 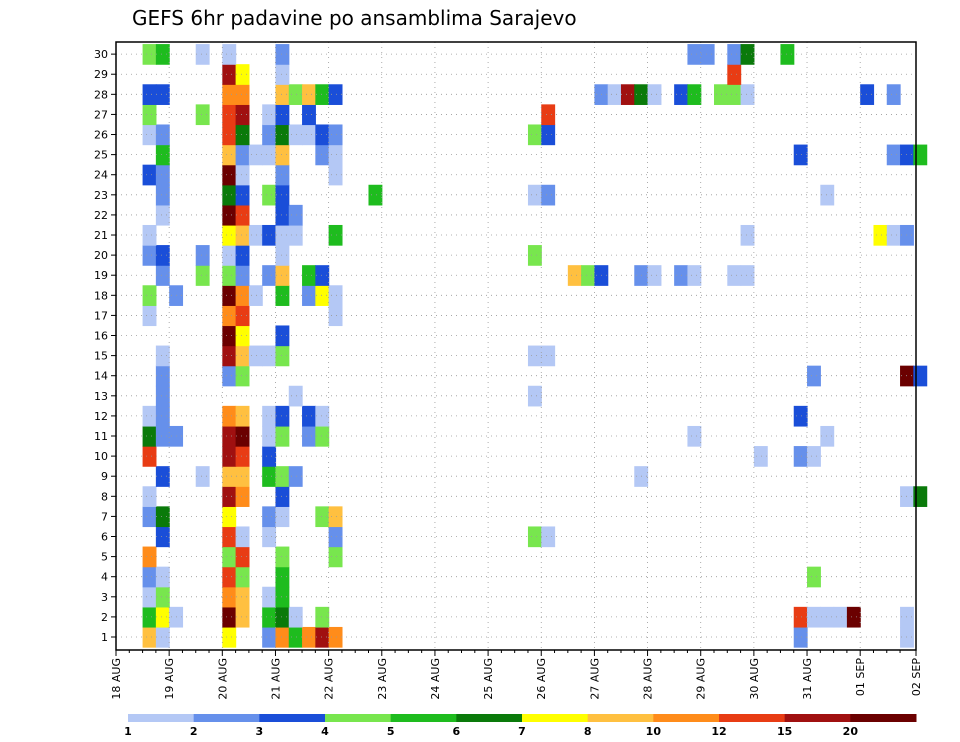 What do you see at coordinates (104, 516) in the screenshot?
I see `y-tick-label: 7` at bounding box center [104, 516].